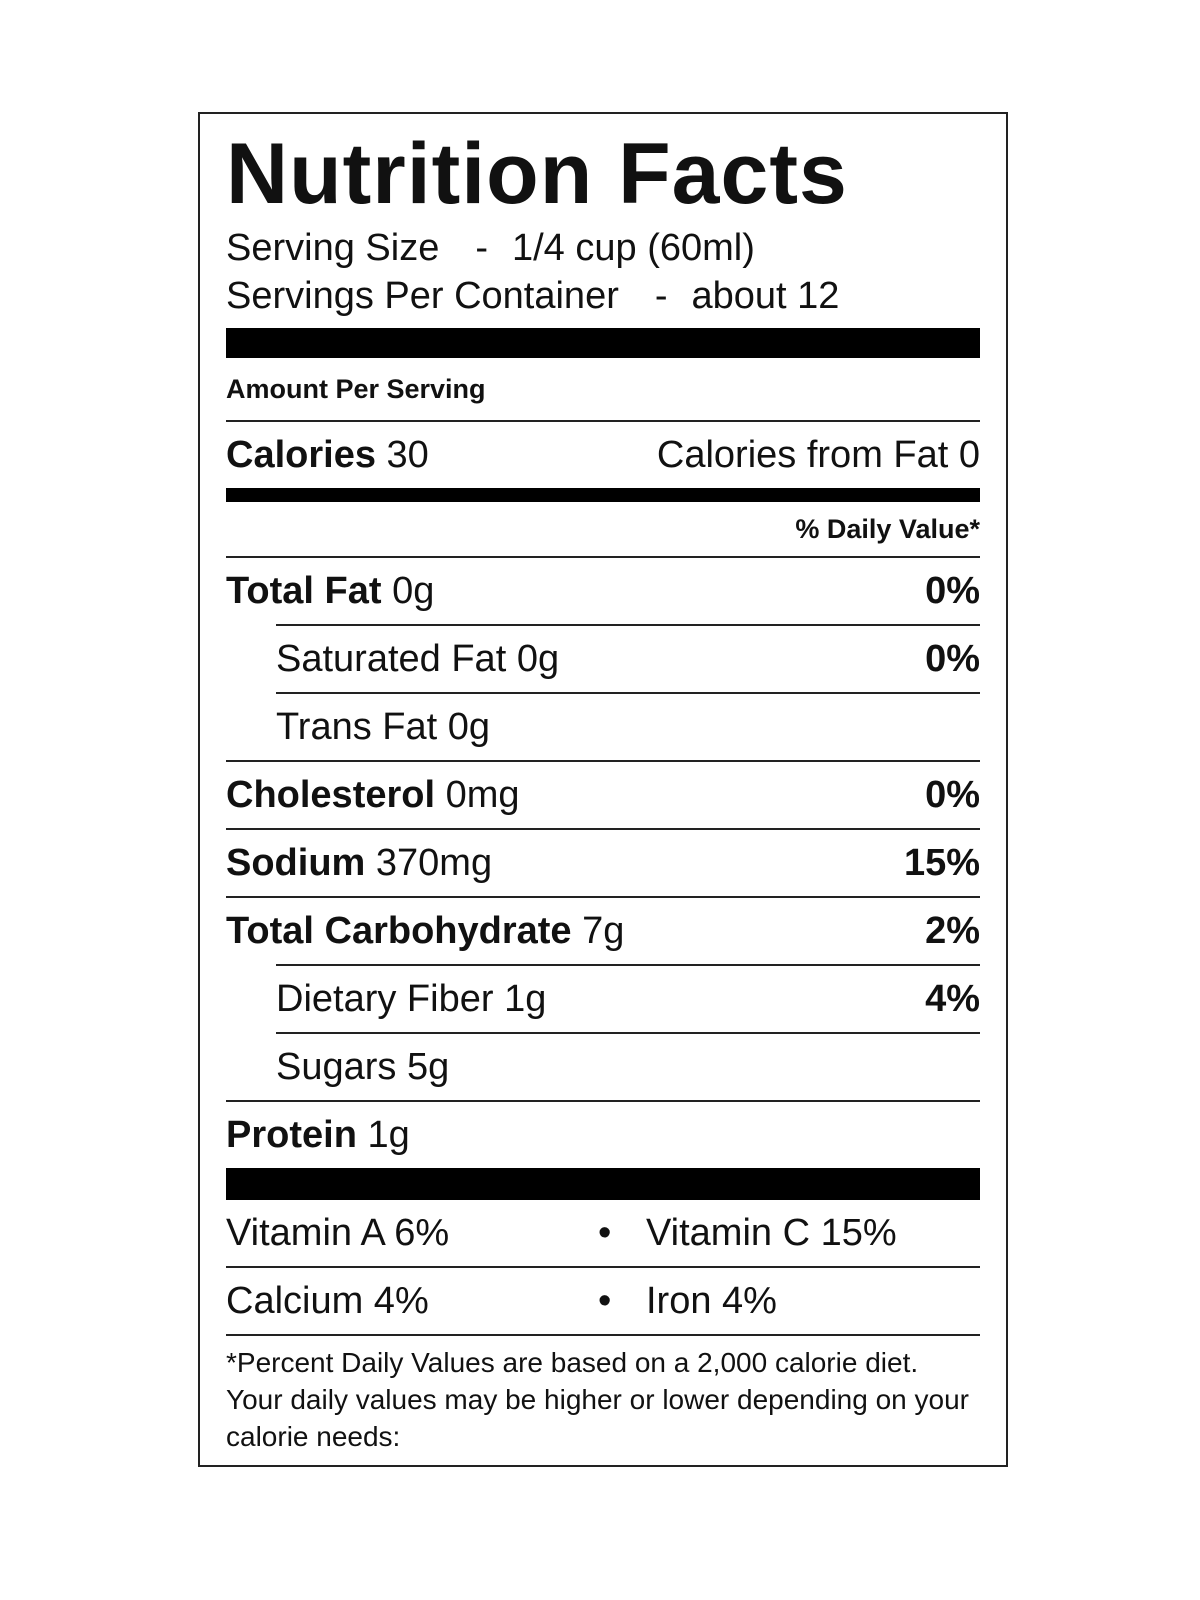 The width and height of the screenshot is (1200, 1600). I want to click on nutrient-name: Dietary Fiber, so click(385, 999).